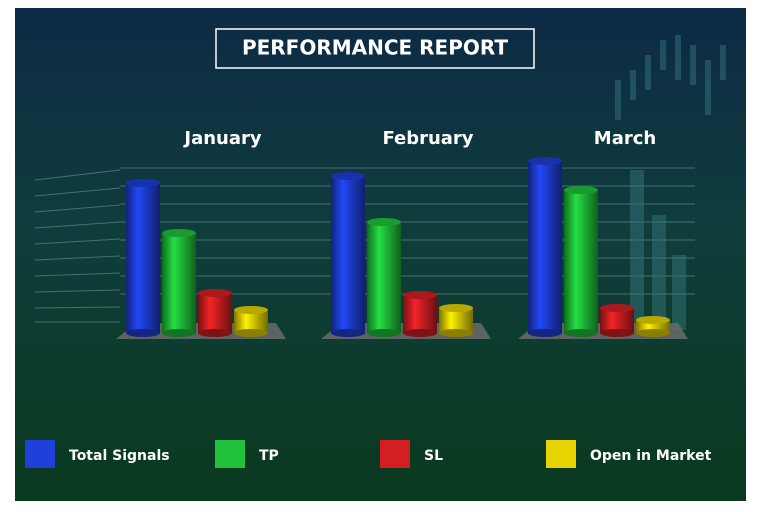  Describe the element at coordinates (368, 454) in the screenshot. I see `legend: Total Signals TP SL Open in Market` at that location.